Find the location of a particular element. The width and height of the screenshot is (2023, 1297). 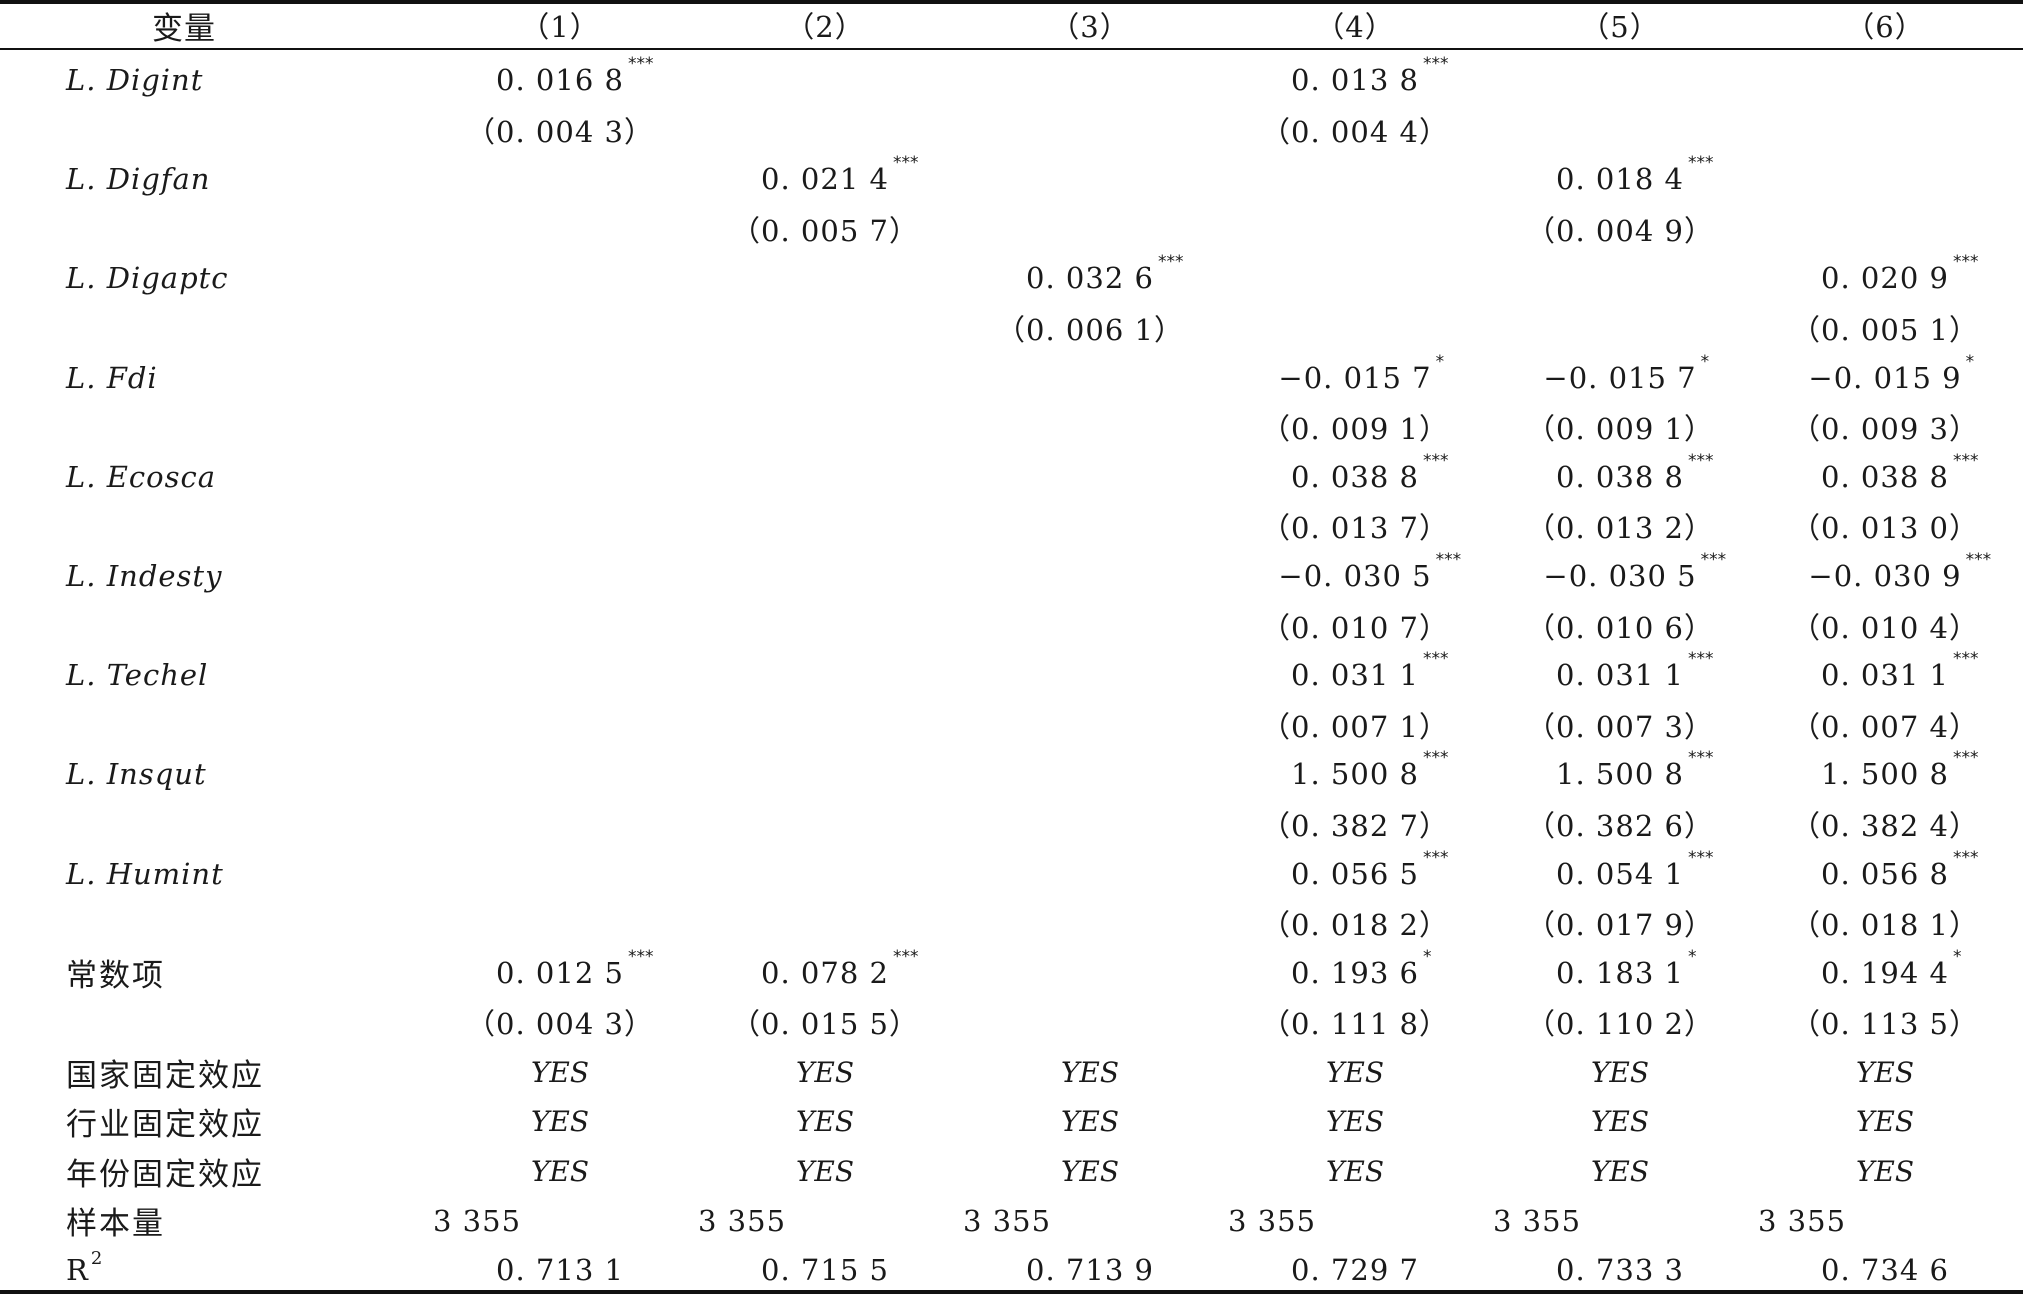

cell-number: 0. 056 8 is located at coordinates (1885, 873).